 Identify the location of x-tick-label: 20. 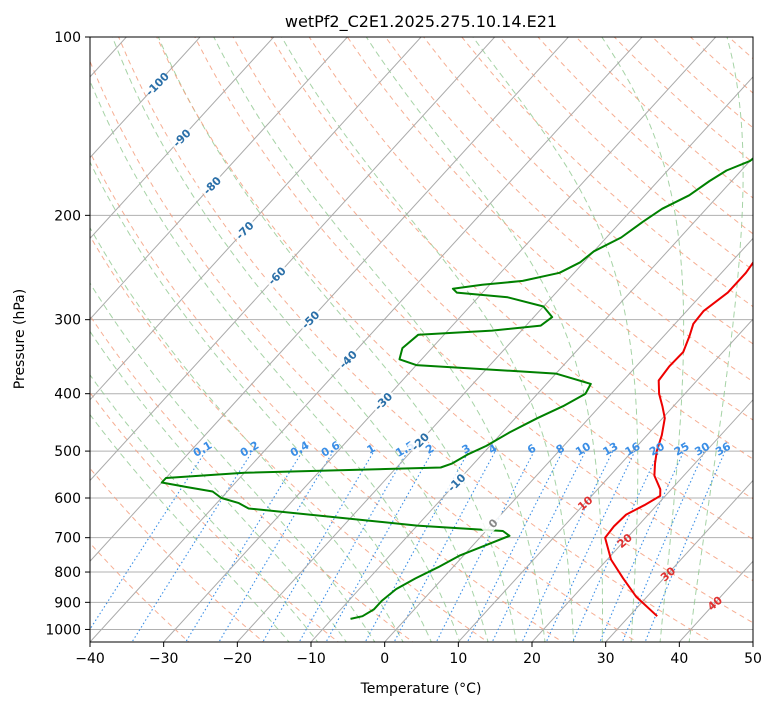
(532, 659).